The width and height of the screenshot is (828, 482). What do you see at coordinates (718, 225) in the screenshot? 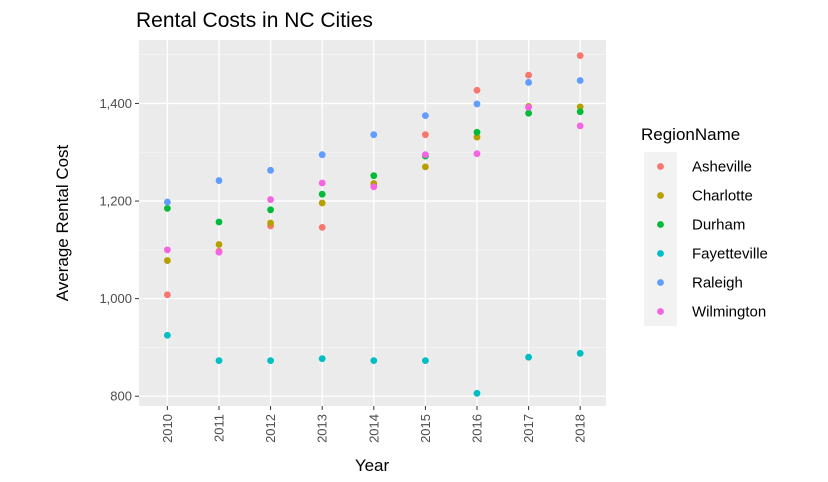
I see `legend-label: Durham` at bounding box center [718, 225].